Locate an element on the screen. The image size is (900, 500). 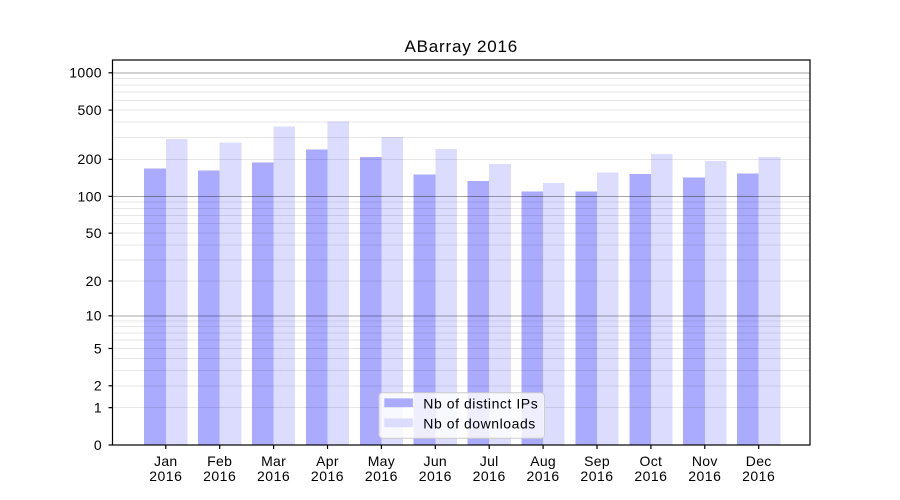
svg-text: Jun is located at coordinates (435, 461).